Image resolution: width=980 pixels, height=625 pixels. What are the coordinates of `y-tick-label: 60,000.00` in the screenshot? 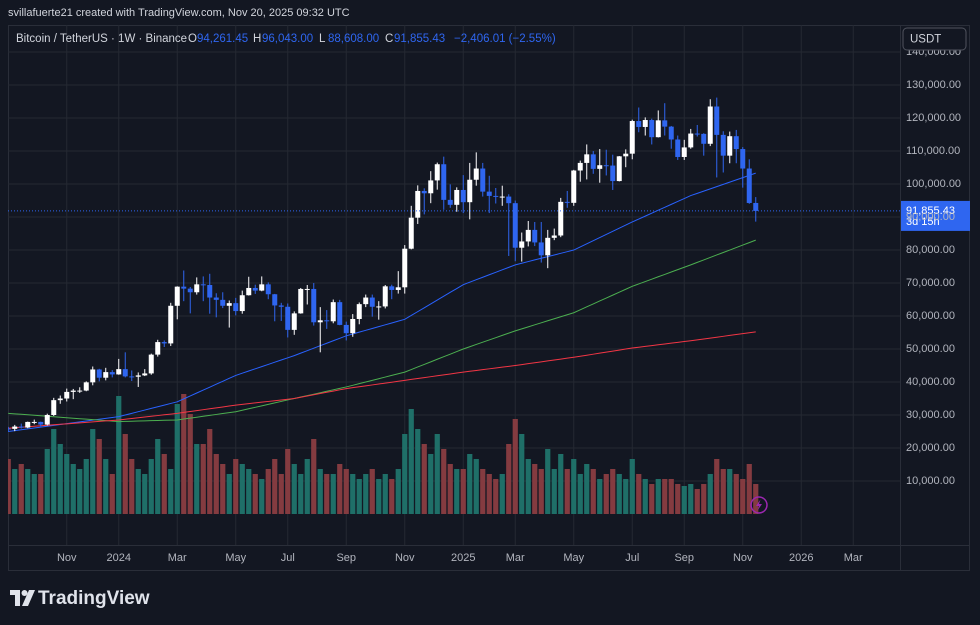 It's located at (930, 316).